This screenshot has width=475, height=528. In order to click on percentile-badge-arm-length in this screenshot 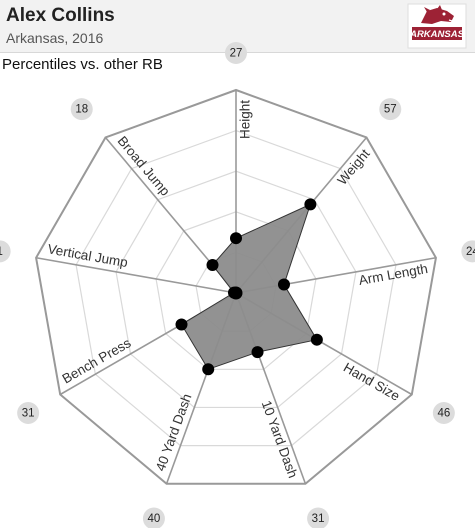, I will do `click(468, 251)`.